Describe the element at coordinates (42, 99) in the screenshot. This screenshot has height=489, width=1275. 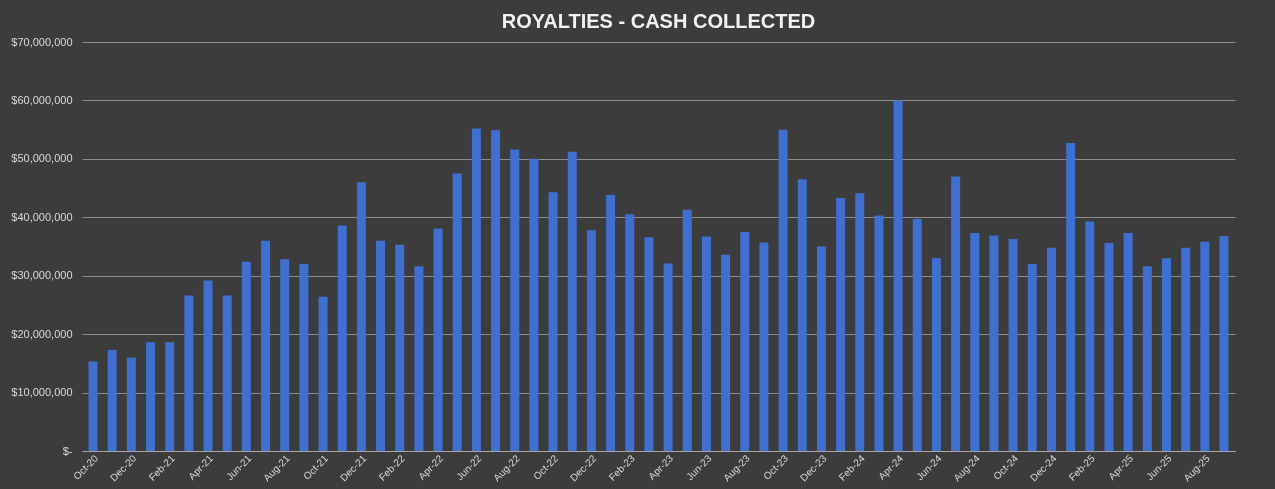
I see `y-tick-label: $60,000,000` at that location.